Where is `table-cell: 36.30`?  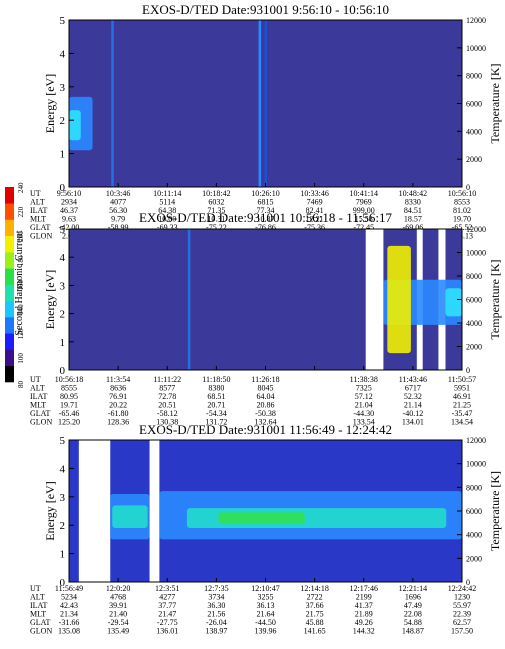
table-cell: 36.30 is located at coordinates (216, 605).